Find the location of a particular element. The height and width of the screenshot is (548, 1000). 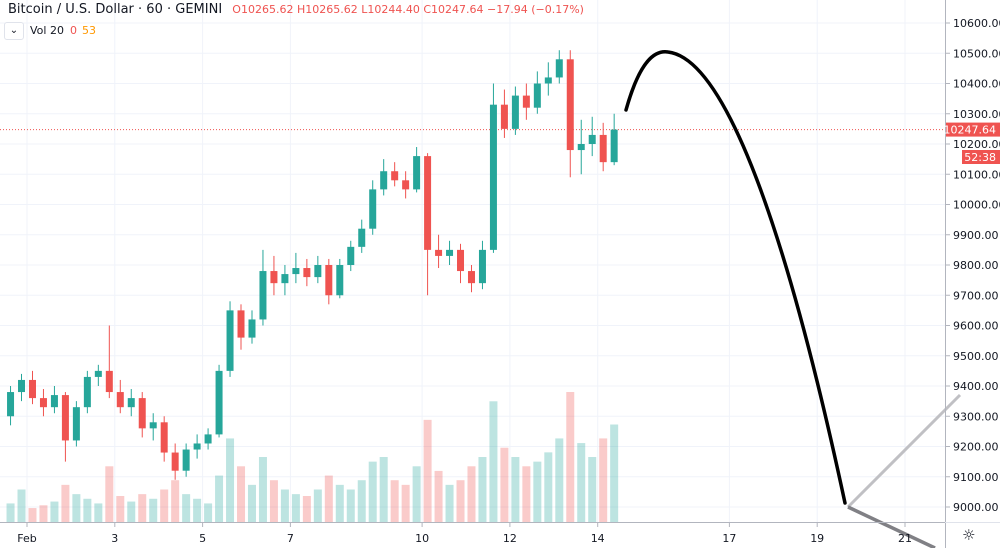

price-tick-label: 9400.00 is located at coordinates (976, 386).